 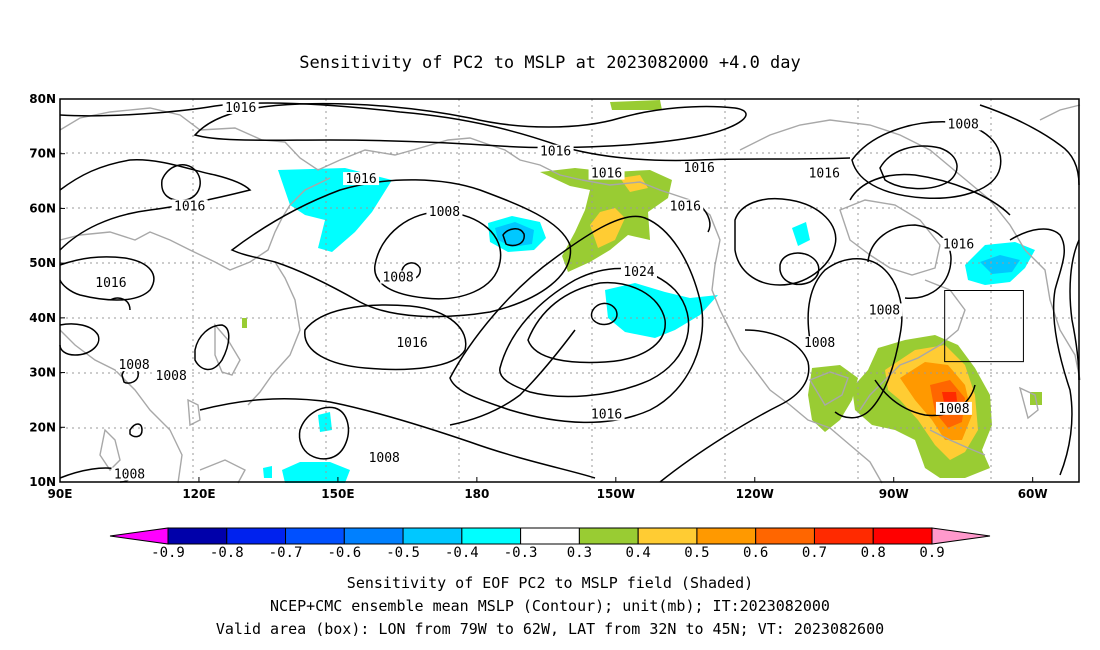 I want to click on contour-label: 1024, so click(x=638, y=272).